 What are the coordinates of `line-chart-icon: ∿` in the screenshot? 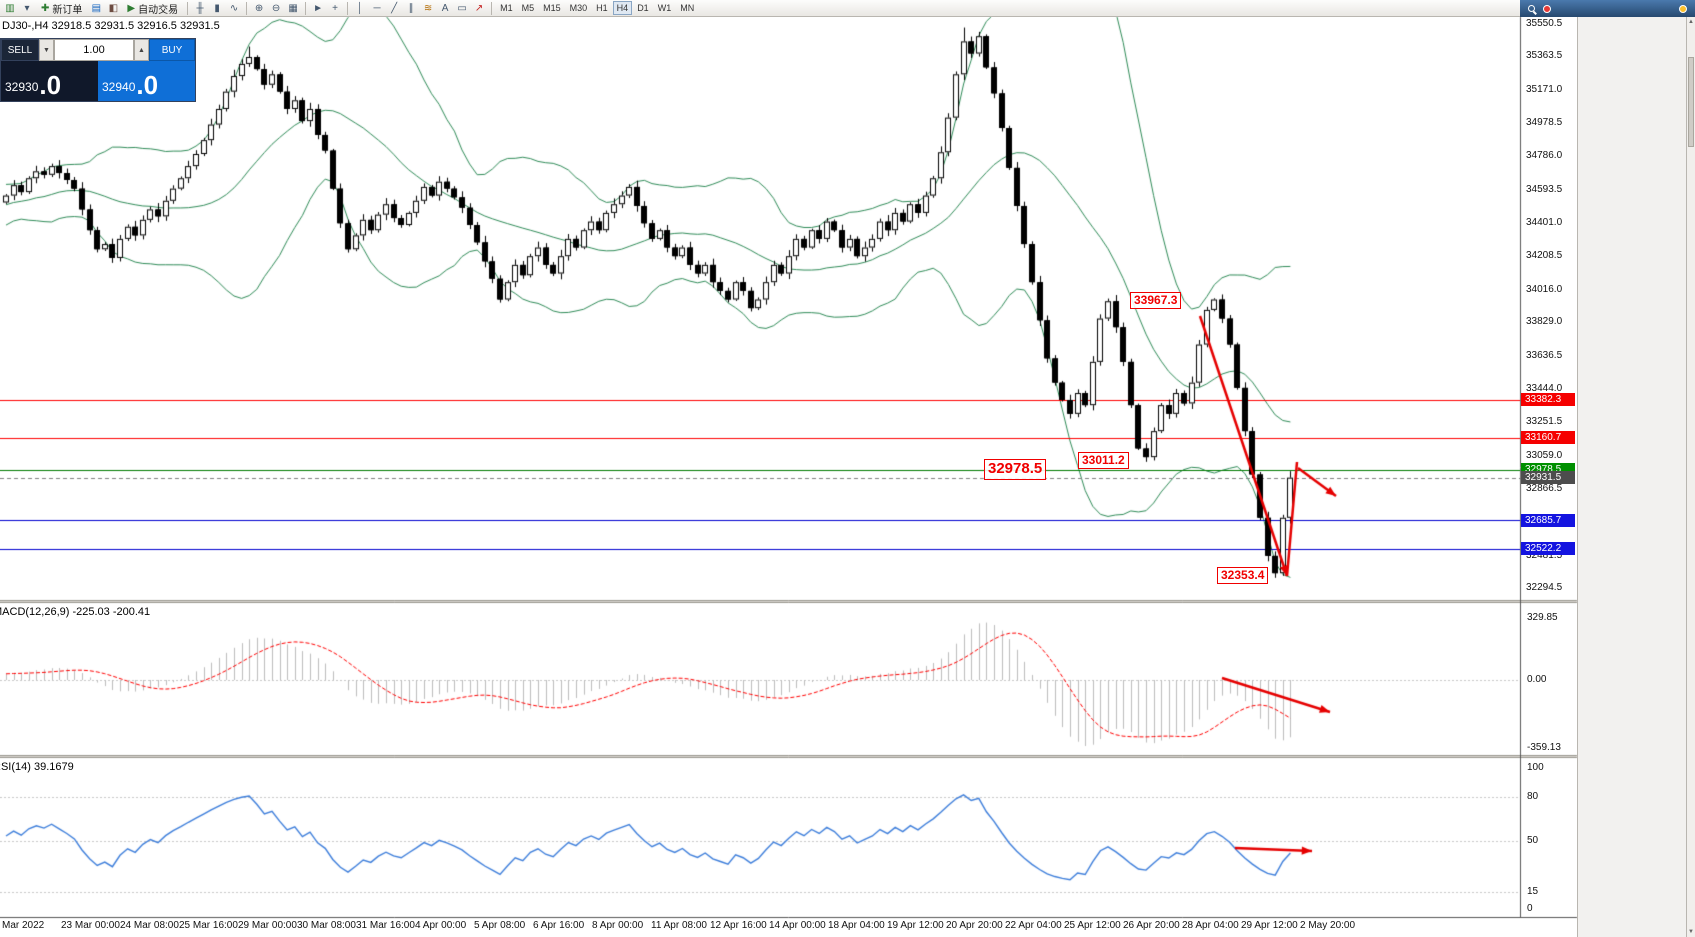 It's located at (234, 8).